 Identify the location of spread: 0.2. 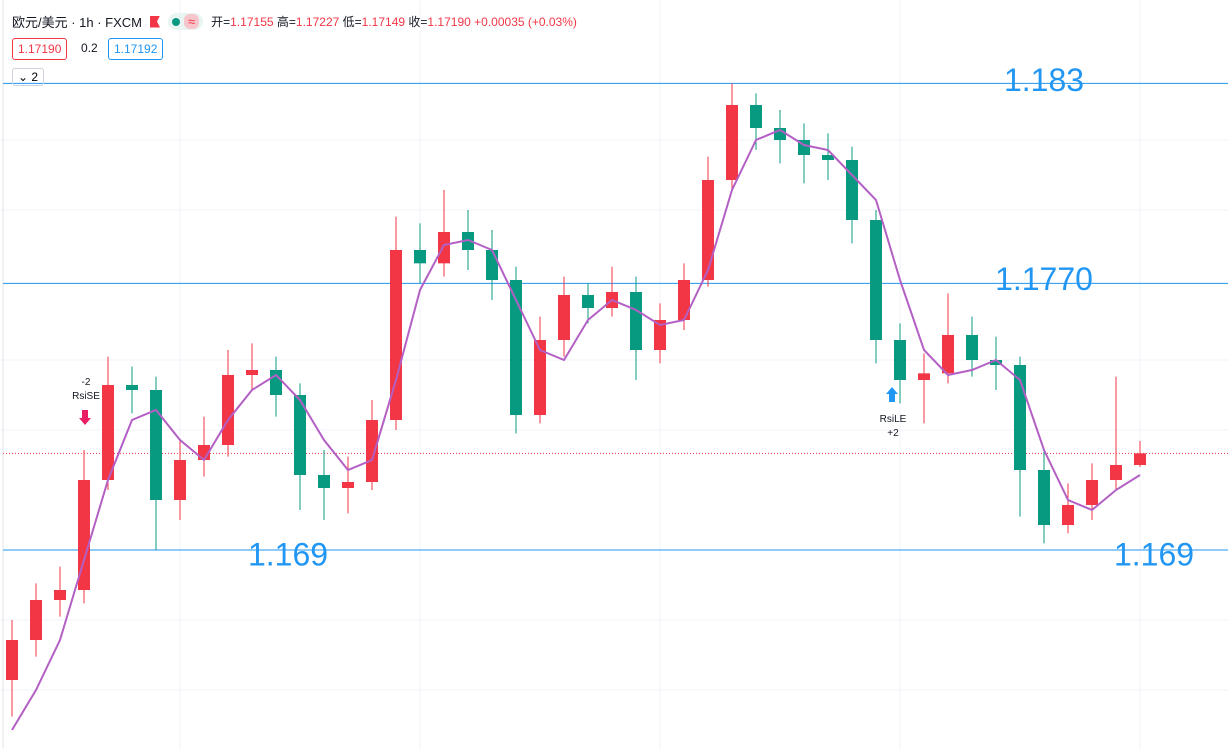
(89, 48).